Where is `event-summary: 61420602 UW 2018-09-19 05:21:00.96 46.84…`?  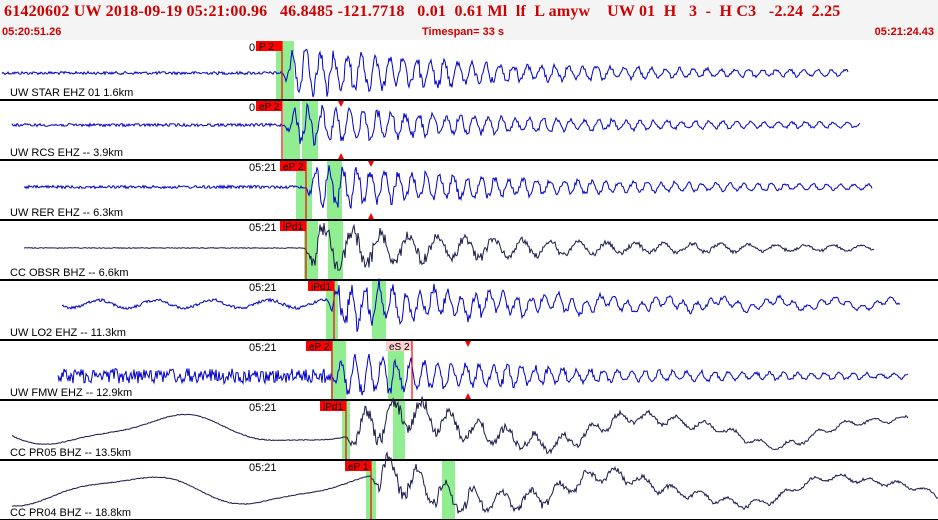 event-summary: 61420602 UW 2018-09-19 05:21:00.96 46.84… is located at coordinates (422, 11).